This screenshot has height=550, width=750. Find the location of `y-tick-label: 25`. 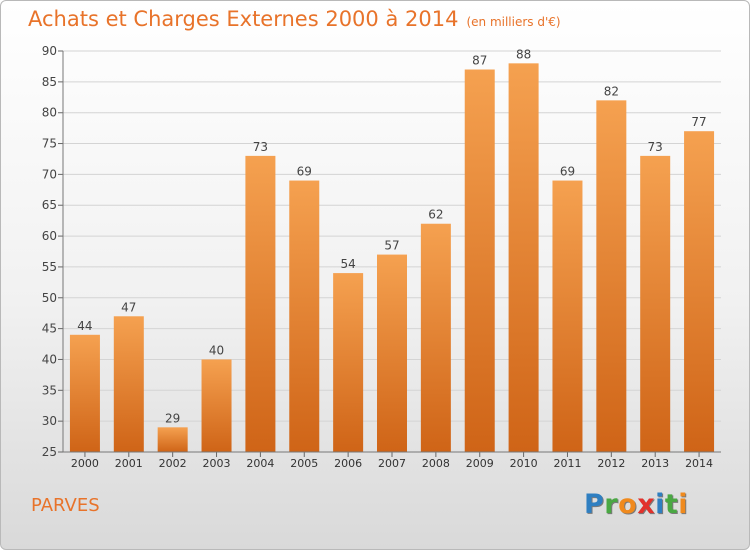

y-tick-label: 25 is located at coordinates (49, 452).